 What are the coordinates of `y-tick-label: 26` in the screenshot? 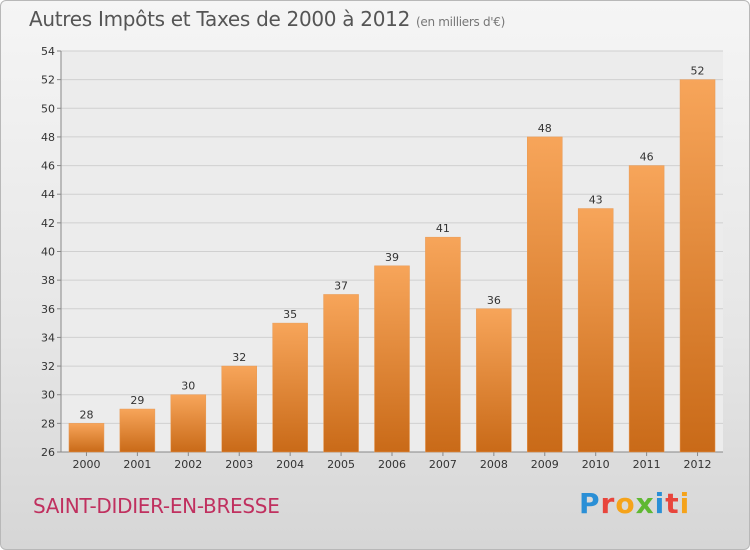 It's located at (48, 452).